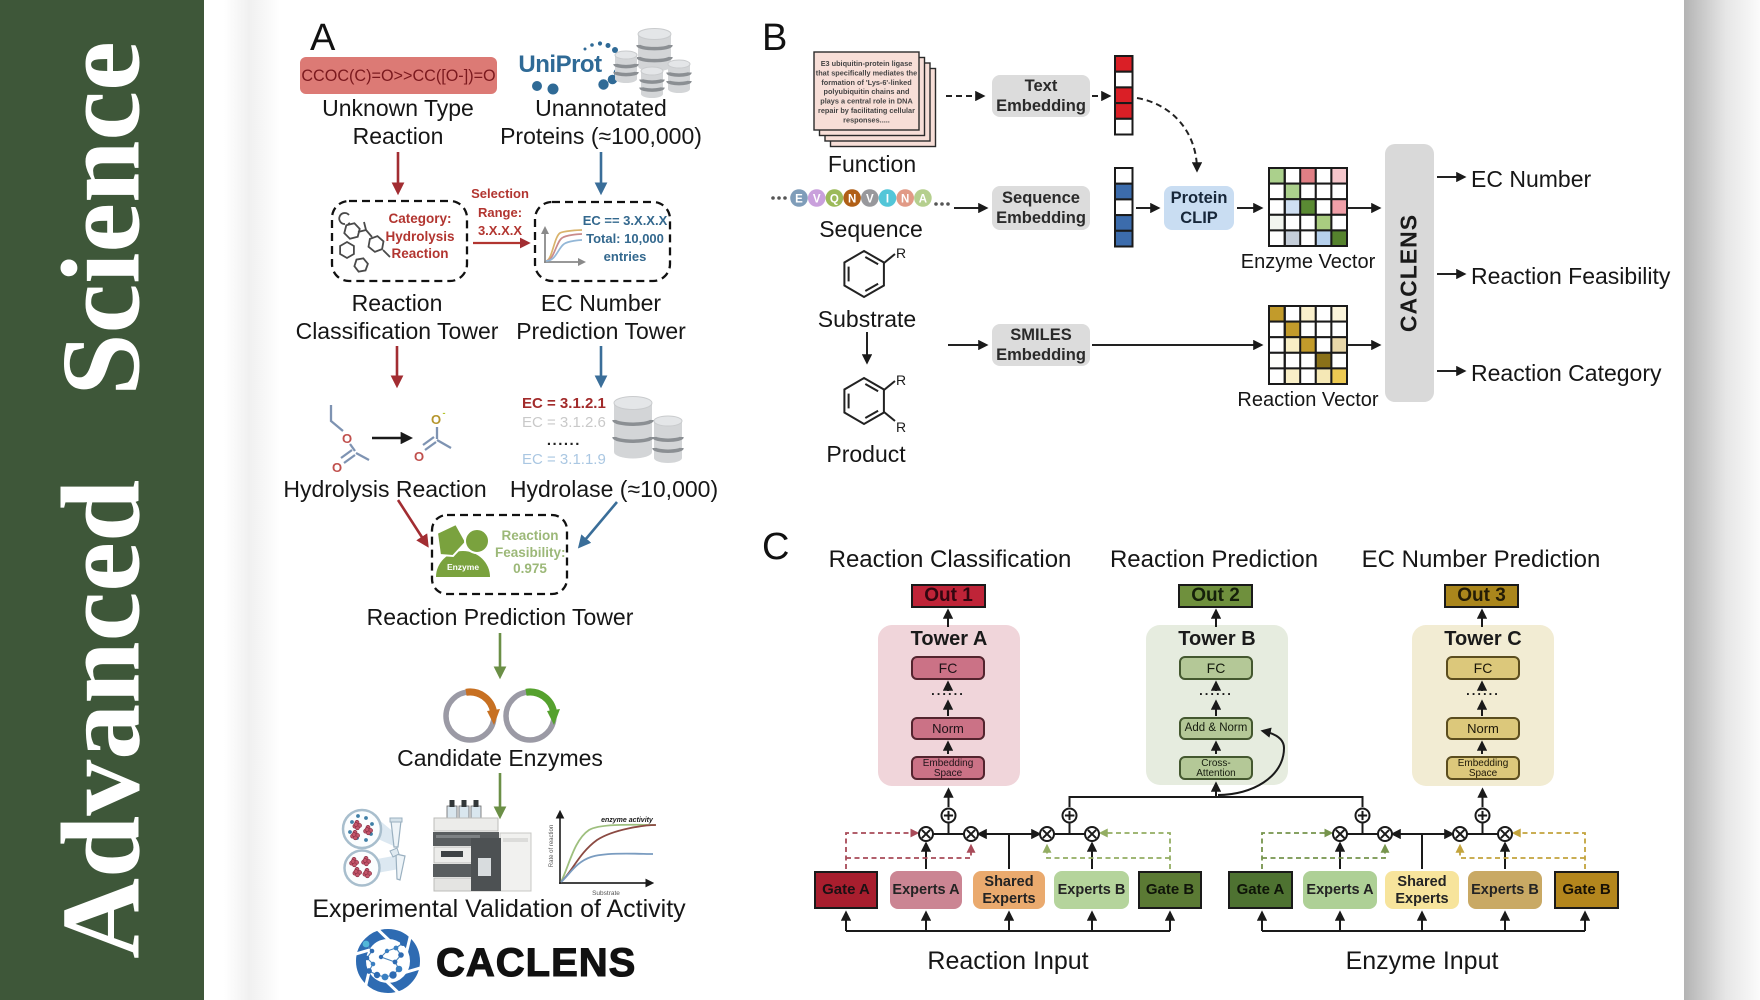 This screenshot has width=1760, height=1000. Describe the element at coordinates (867, 63) in the screenshot. I see `svg-text: E3 ubiquitin-protein ligase` at that location.